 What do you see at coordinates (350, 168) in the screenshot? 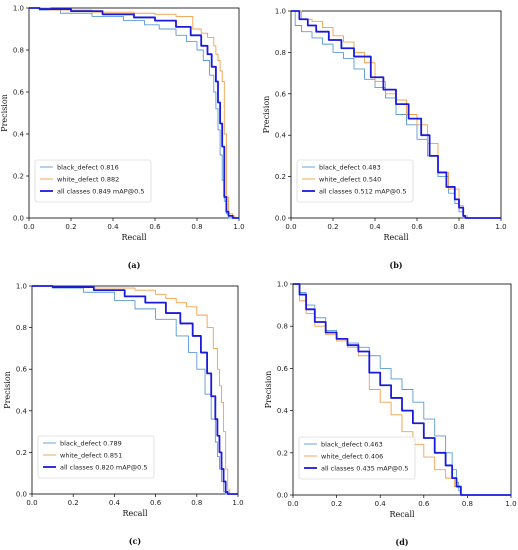
I see `legend-entry: black_defect 0.483` at bounding box center [350, 168].